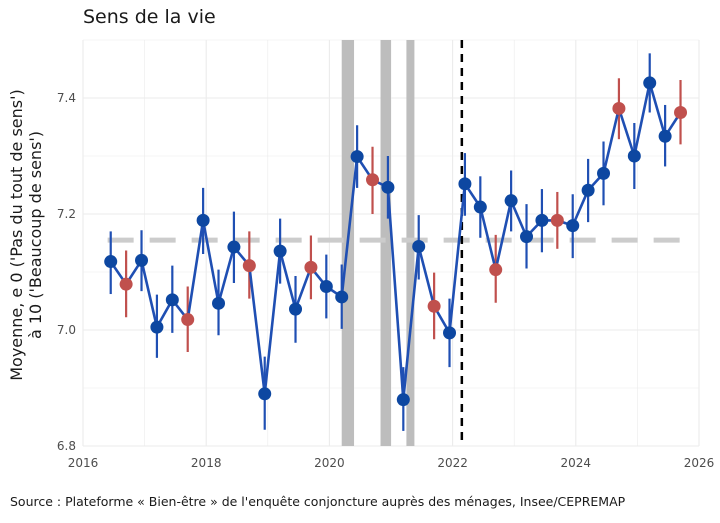 The image size is (720, 523). What do you see at coordinates (699, 463) in the screenshot?
I see `x-tick-label: 2026` at bounding box center [699, 463].